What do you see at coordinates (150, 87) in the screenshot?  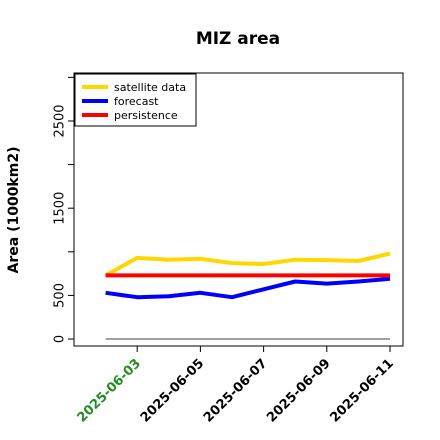 I see `legend-entry: satellite data` at bounding box center [150, 87].